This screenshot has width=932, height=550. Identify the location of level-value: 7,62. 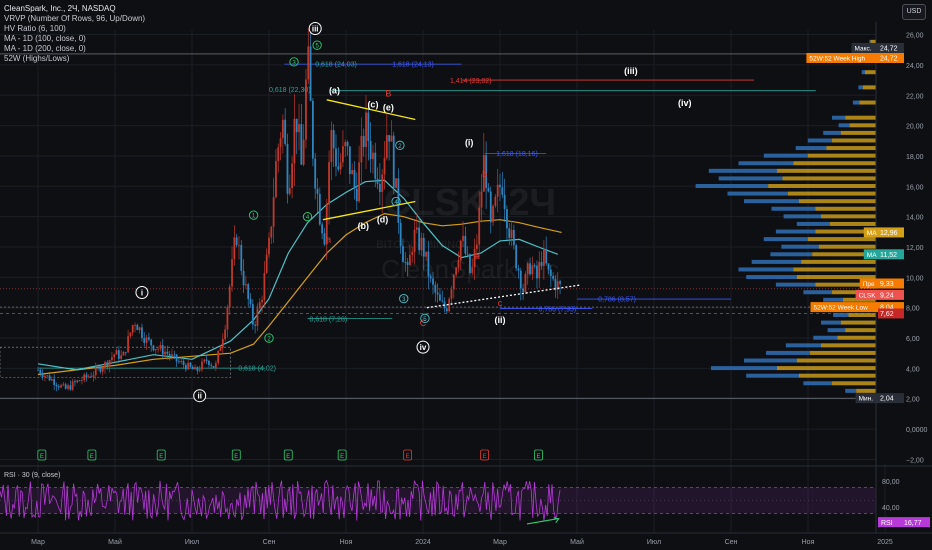
(887, 314).